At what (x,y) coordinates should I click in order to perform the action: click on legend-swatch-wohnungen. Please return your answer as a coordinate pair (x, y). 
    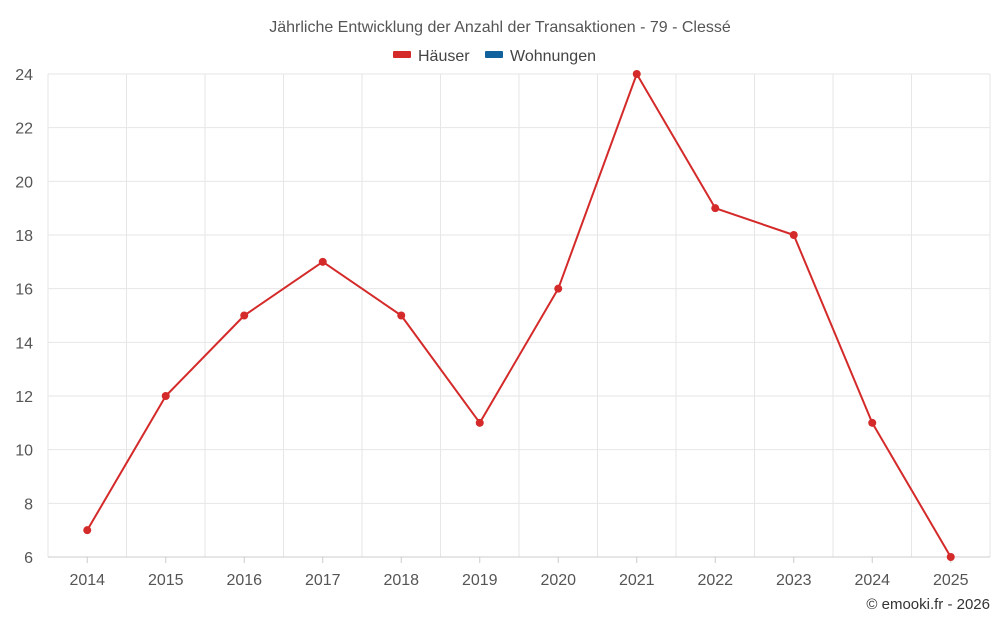
    Looking at the image, I should click on (494, 54).